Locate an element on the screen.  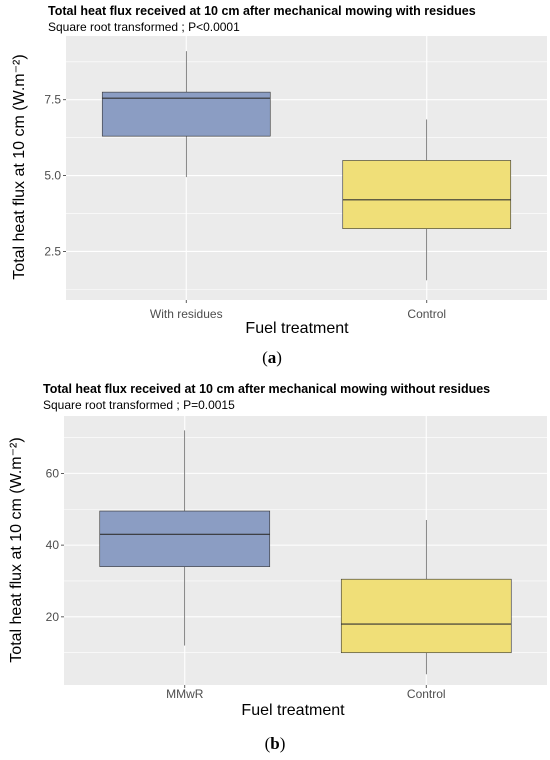
x-tick-label: MMwR is located at coordinates (185, 694).